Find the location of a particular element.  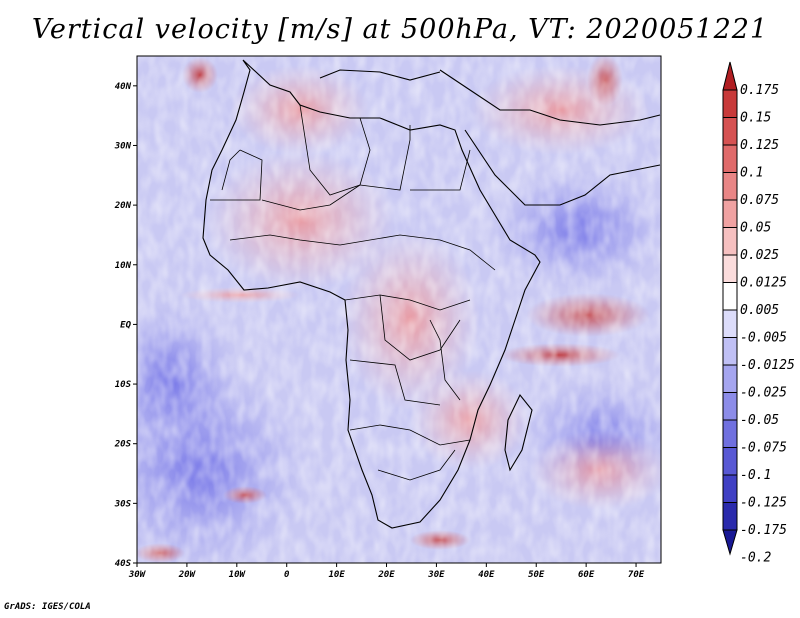

y-tick-label: 10S is located at coordinates (123, 385).